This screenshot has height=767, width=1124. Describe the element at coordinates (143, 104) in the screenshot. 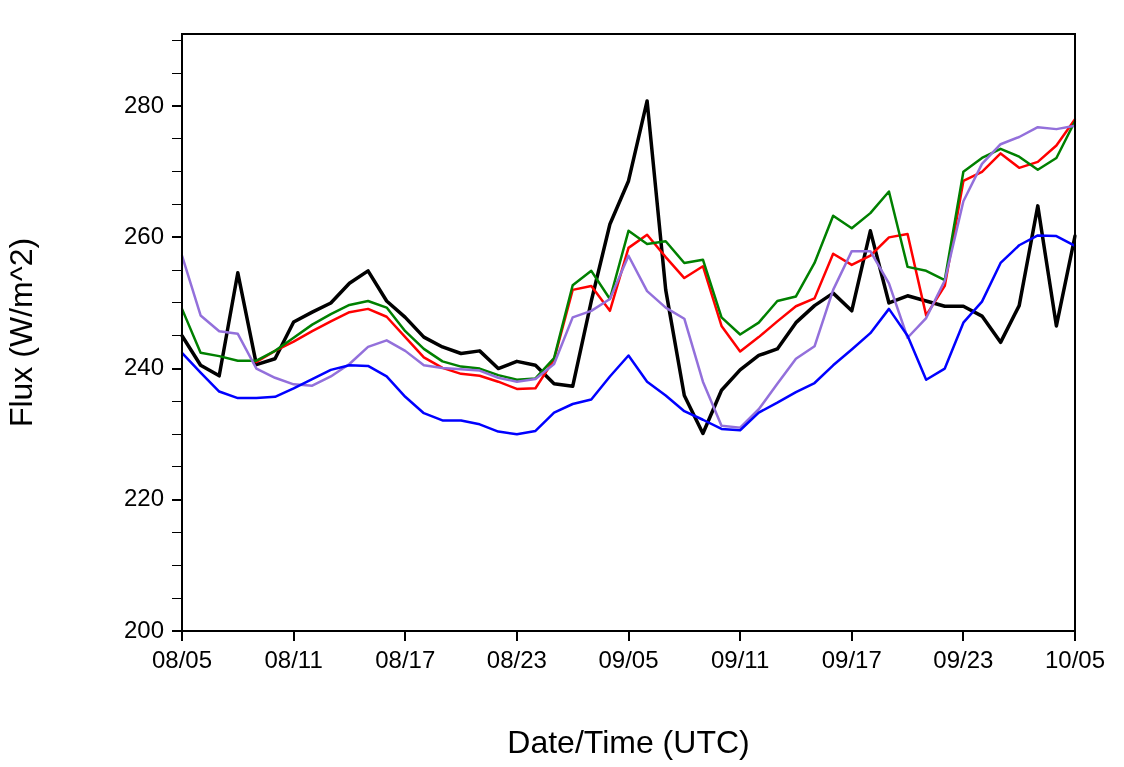

I see `y-tick-label: 280` at that location.